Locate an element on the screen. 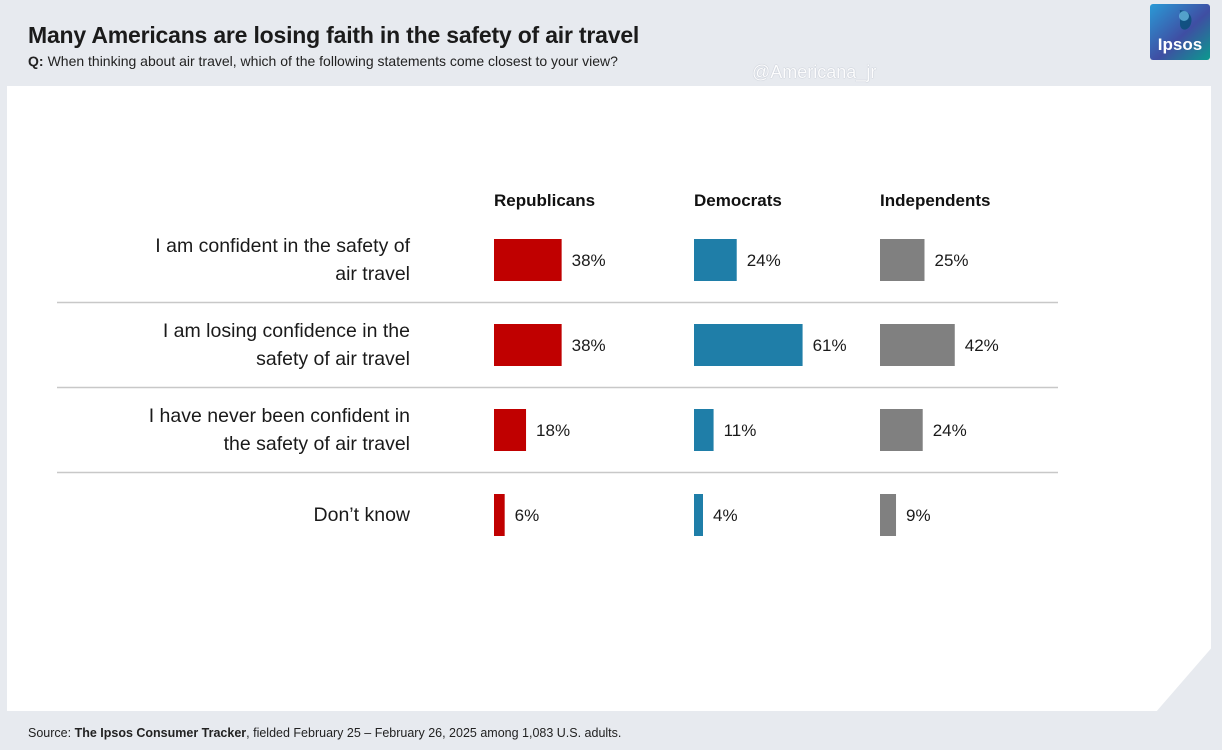 This screenshot has height=750, width=1222. category-label: air travel is located at coordinates (372, 274).